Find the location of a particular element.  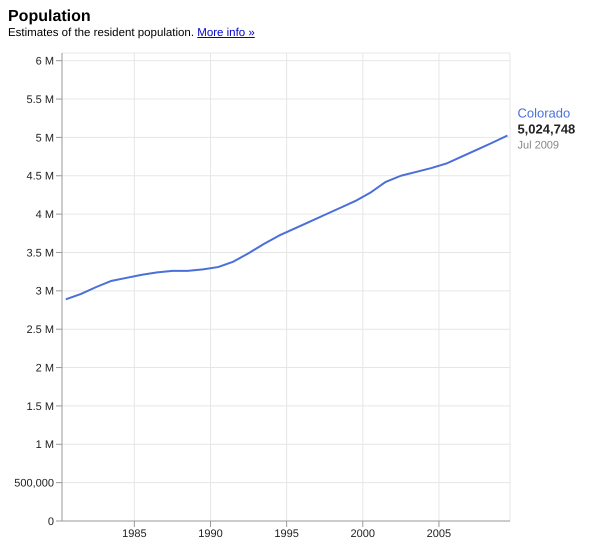

x-tick-label: 2005 is located at coordinates (439, 534).